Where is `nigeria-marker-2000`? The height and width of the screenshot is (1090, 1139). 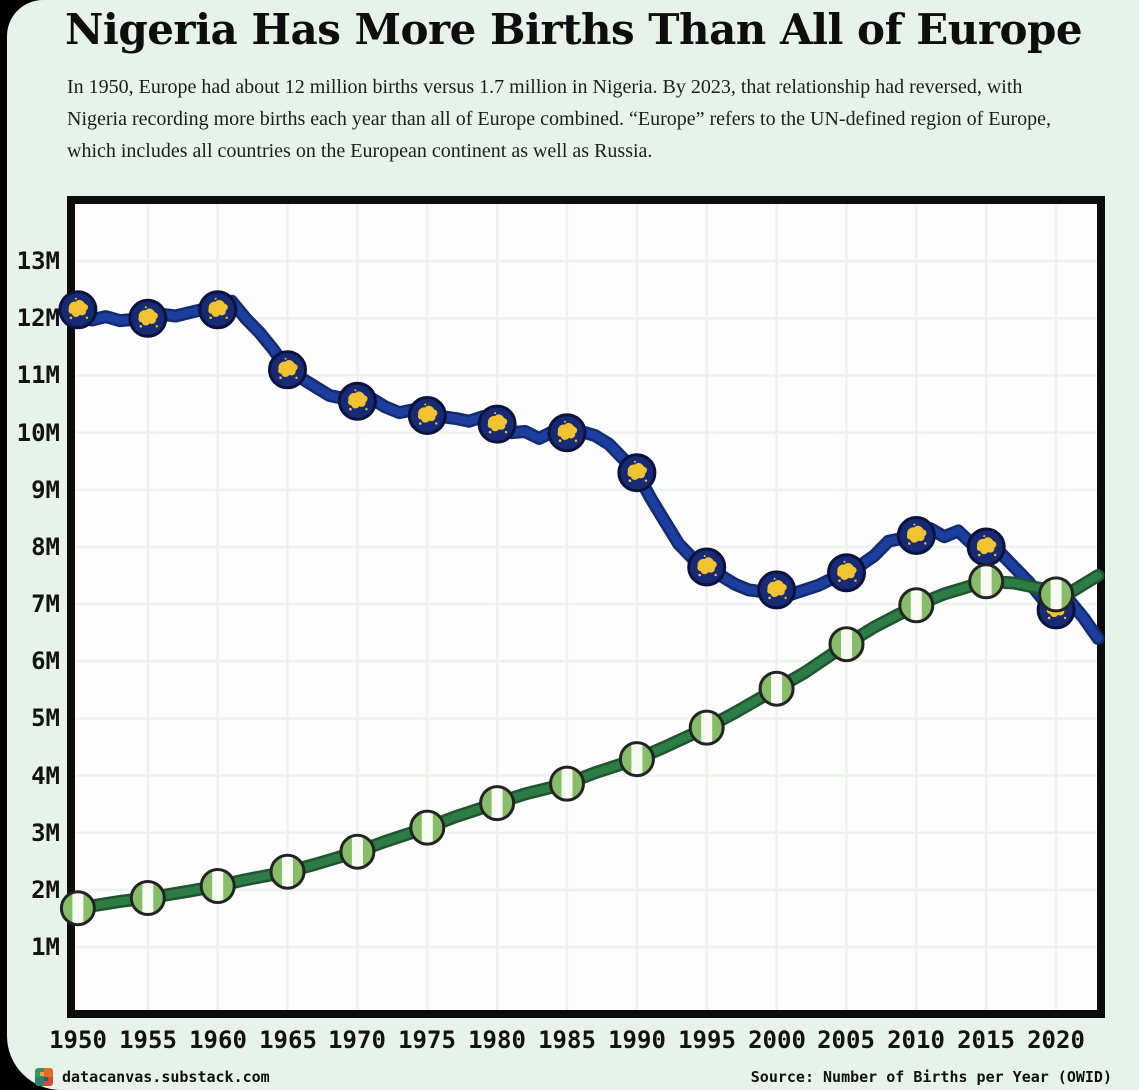 nigeria-marker-2000 is located at coordinates (776, 688).